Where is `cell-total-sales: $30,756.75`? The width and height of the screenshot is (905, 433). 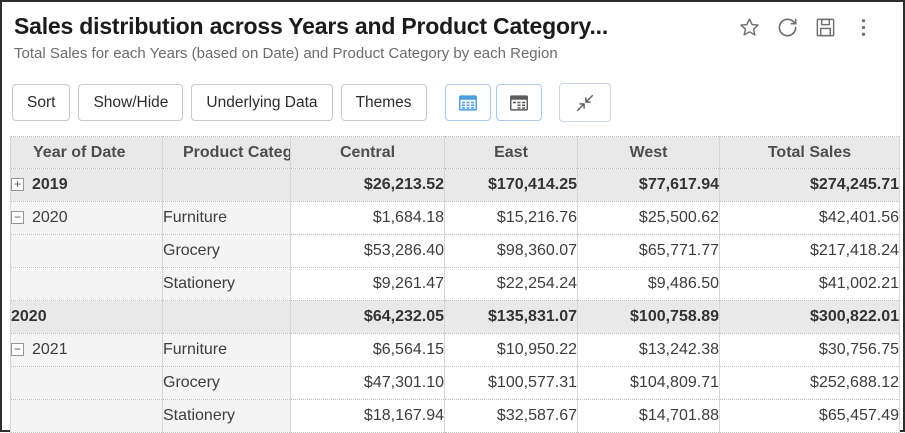 cell-total-sales: $30,756.75 is located at coordinates (809, 350).